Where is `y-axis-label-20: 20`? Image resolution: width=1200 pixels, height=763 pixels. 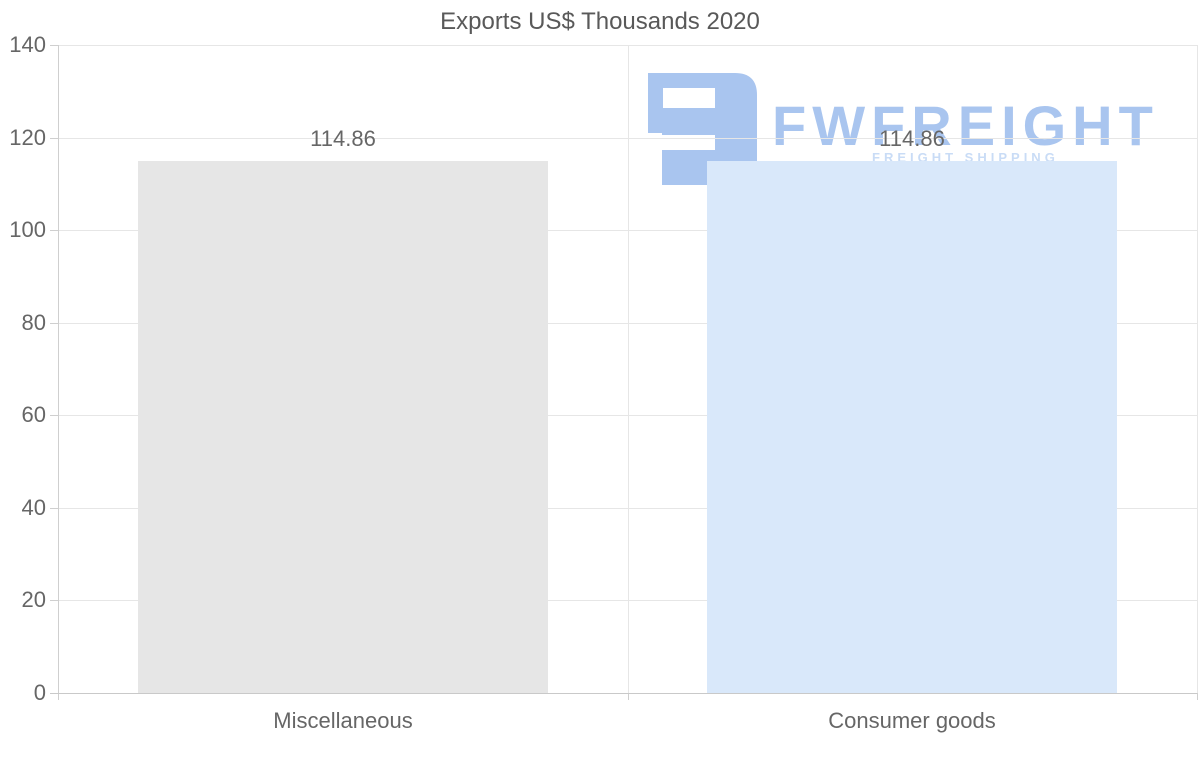
y-axis-label-20: 20 is located at coordinates (33, 599).